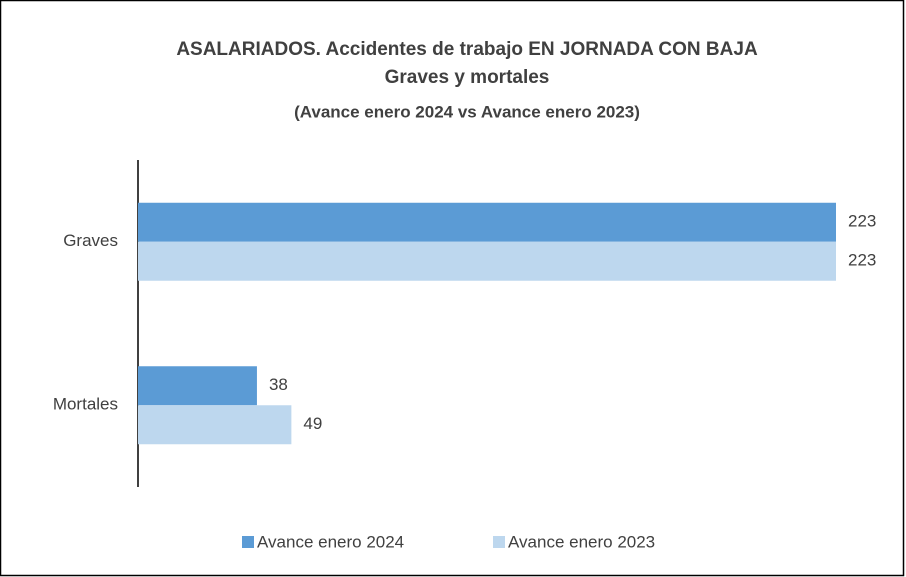  What do you see at coordinates (85, 404) in the screenshot?
I see `y-tick-label: Mortales` at bounding box center [85, 404].